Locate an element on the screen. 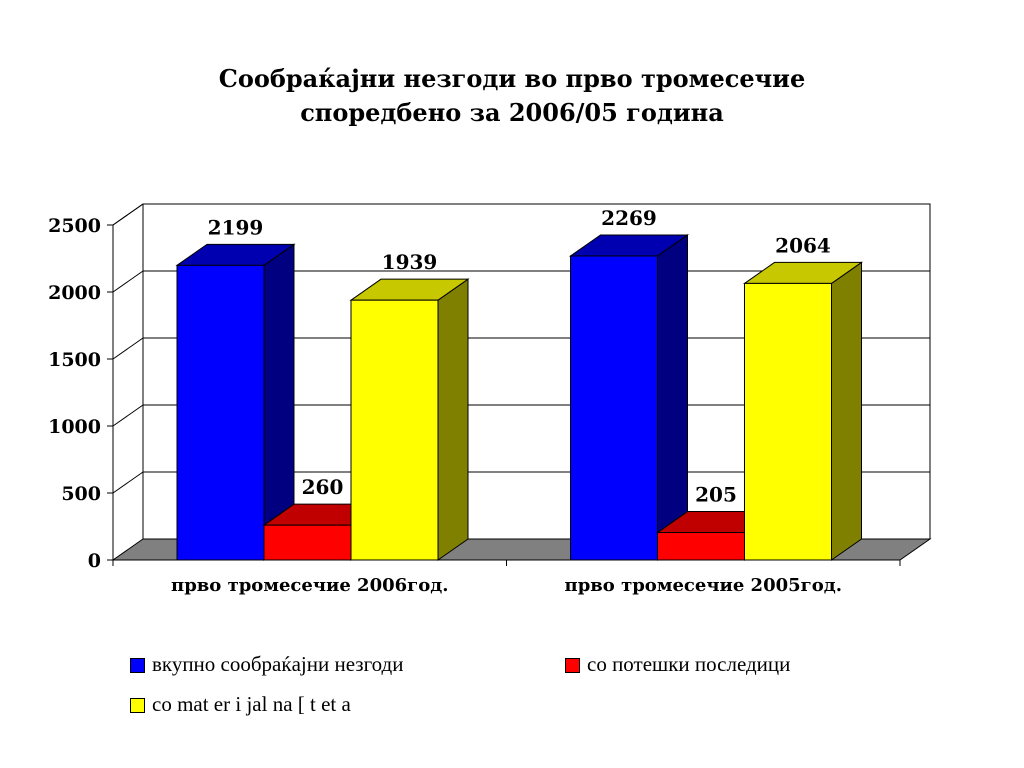 This screenshot has width=1024, height=768. legend-label-total: вкупно сообраќајни незгоди is located at coordinates (278, 664).